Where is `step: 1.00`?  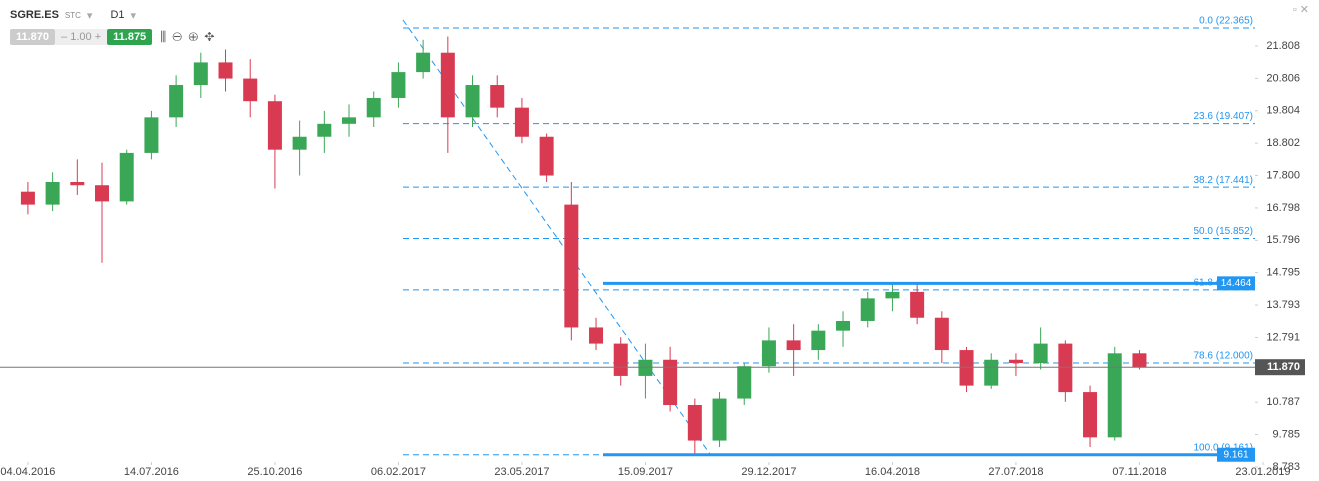
step: 1.00 is located at coordinates (81, 37).